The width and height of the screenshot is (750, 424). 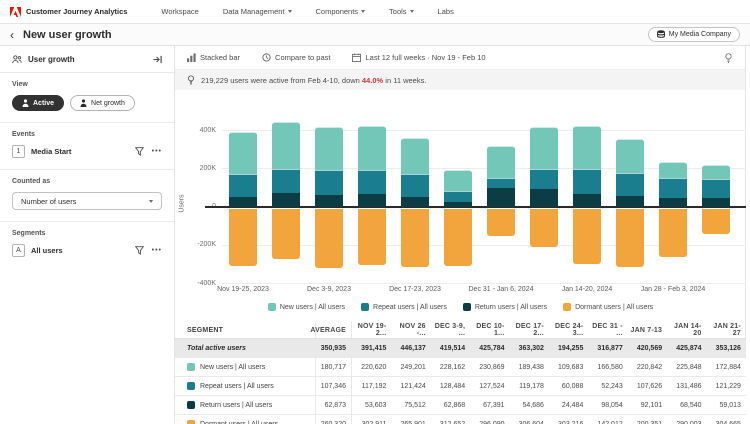 I want to click on chart-type-button: Stacked bar, so click(x=213, y=57).